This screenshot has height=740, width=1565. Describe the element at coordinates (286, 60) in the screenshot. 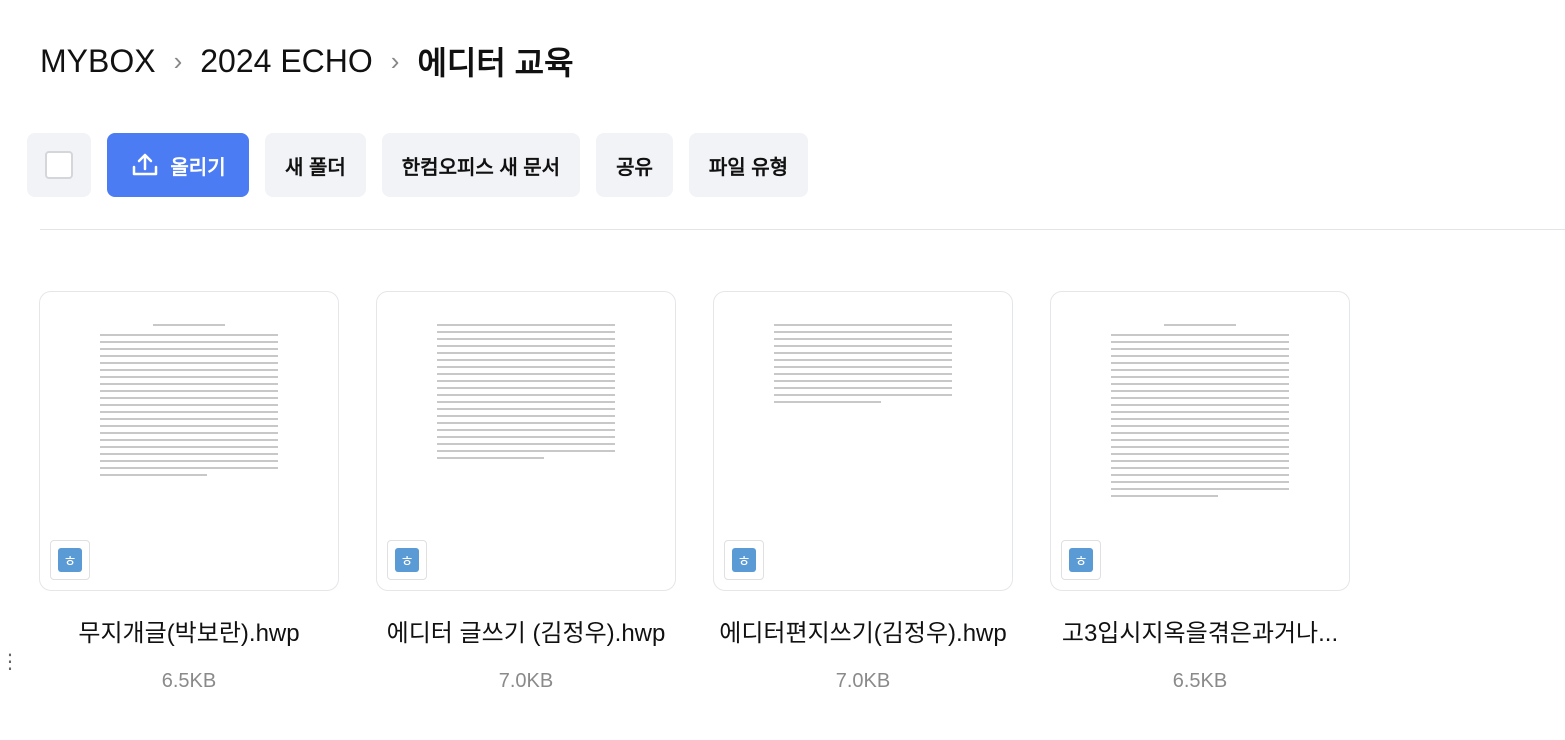

I see `breadcrumb-2024-echo: 2024 ECHO` at that location.